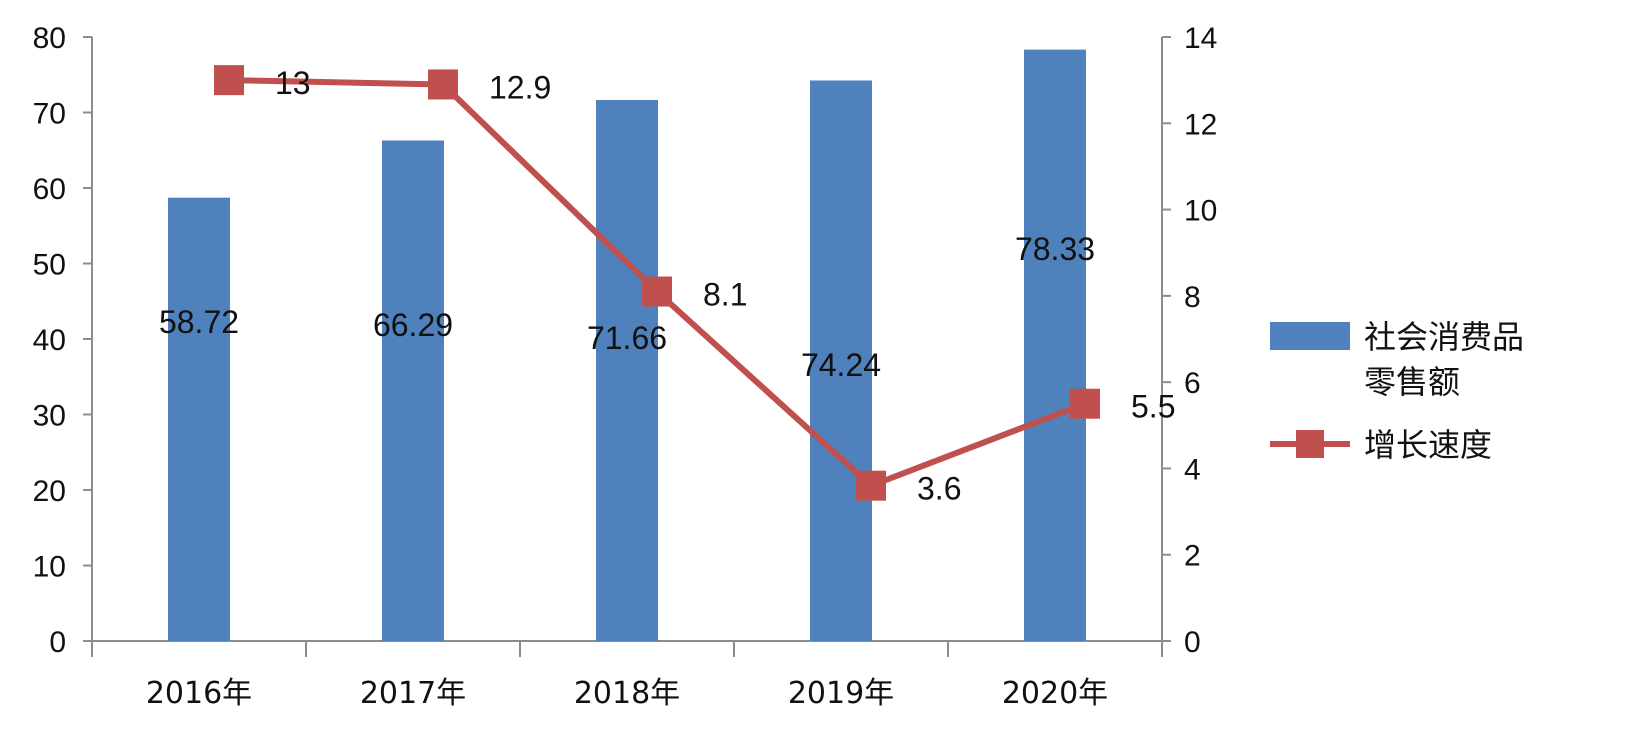 The image size is (1631, 748). I want to click on y-left-tick-label: 20, so click(49, 491).